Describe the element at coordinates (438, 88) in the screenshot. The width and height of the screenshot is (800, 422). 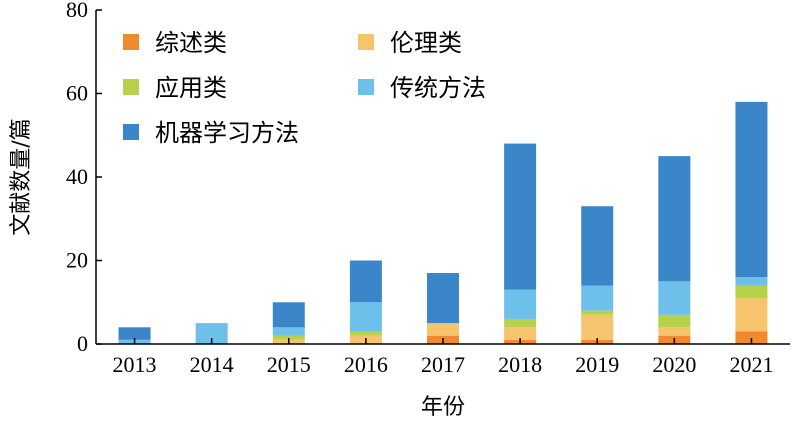
I see `legend-label-3: 传统方法` at that location.